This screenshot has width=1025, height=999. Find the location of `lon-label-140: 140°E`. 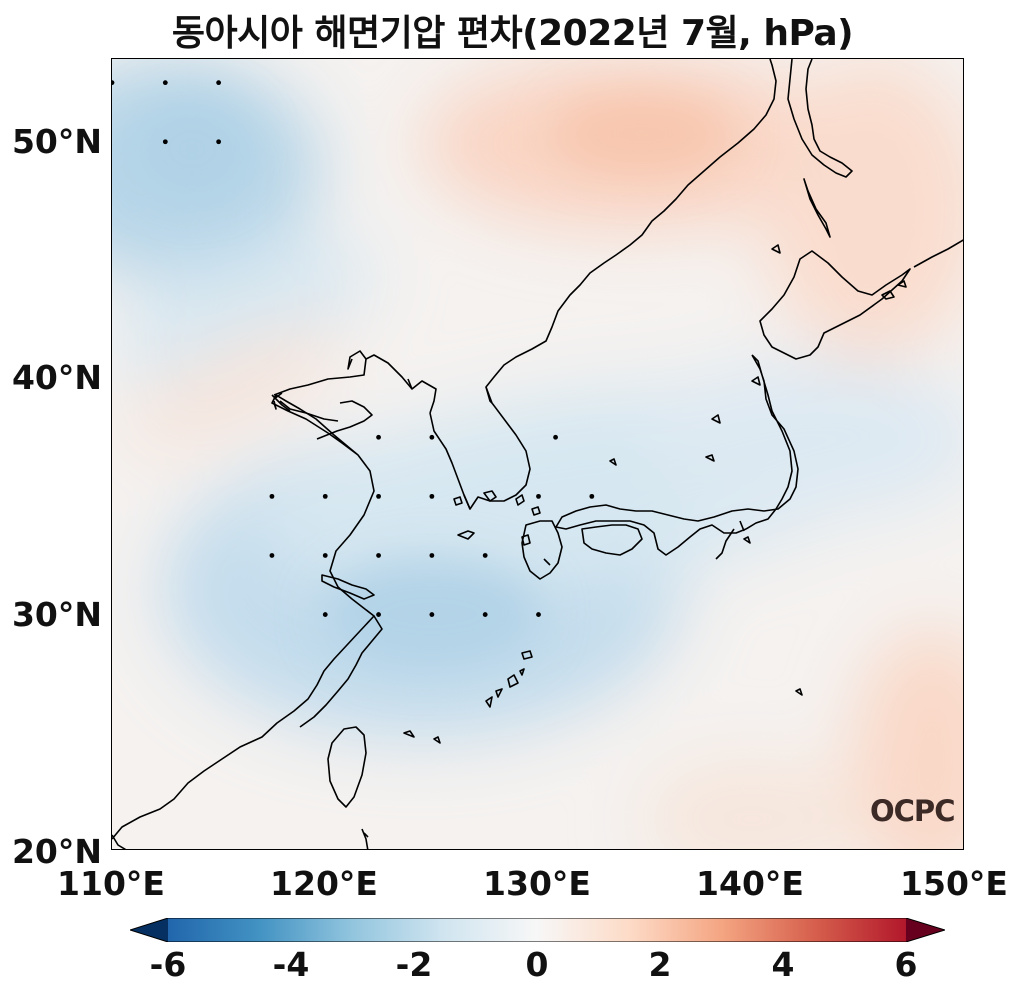

lon-label-140: 140°E is located at coordinates (750, 883).